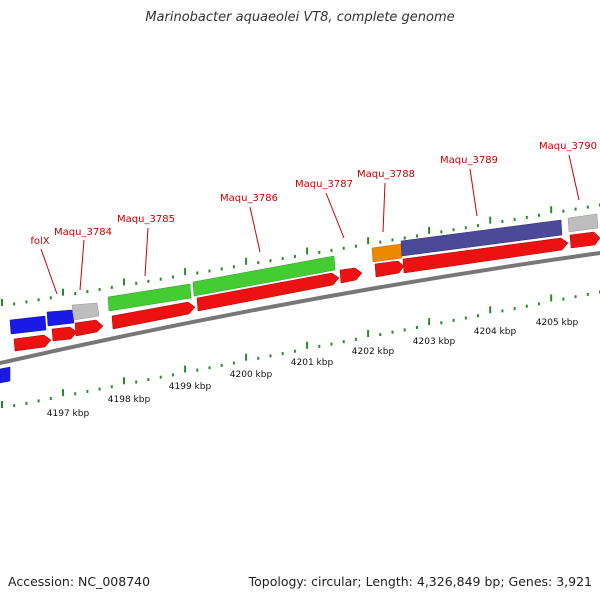 The height and width of the screenshot is (600, 600). What do you see at coordinates (568, 146) in the screenshot?
I see `gene-label: Maqu_3790` at bounding box center [568, 146].